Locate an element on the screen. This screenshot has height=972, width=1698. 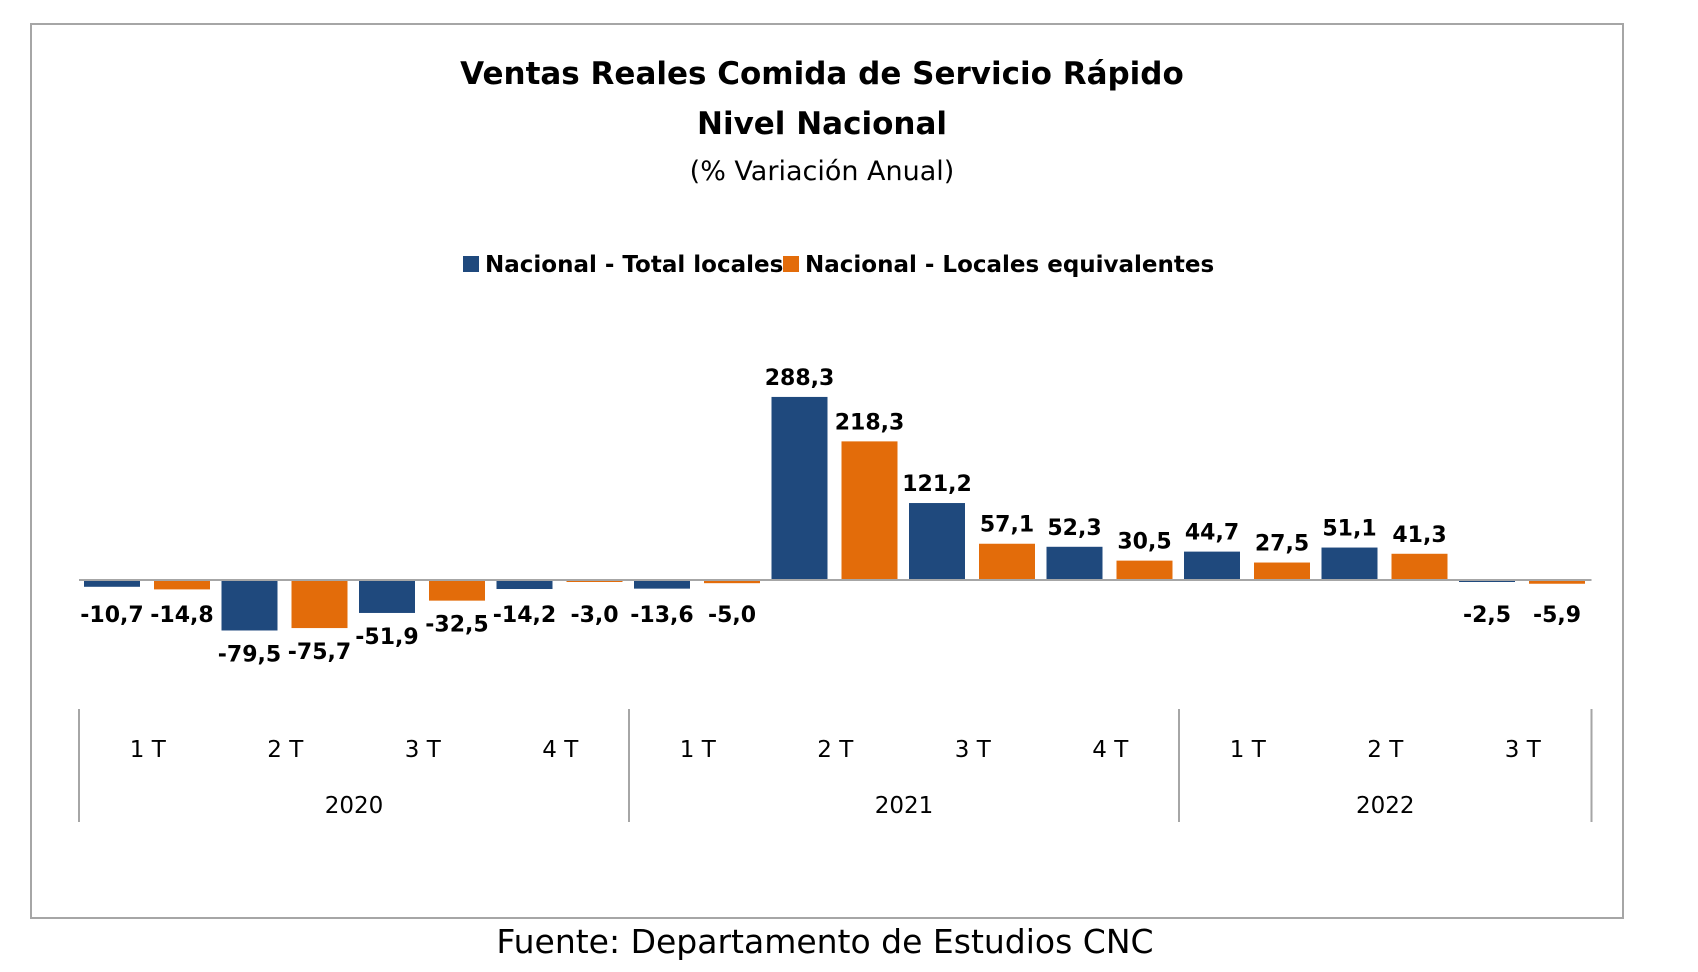
year-group-label: 2021 is located at coordinates (904, 806).